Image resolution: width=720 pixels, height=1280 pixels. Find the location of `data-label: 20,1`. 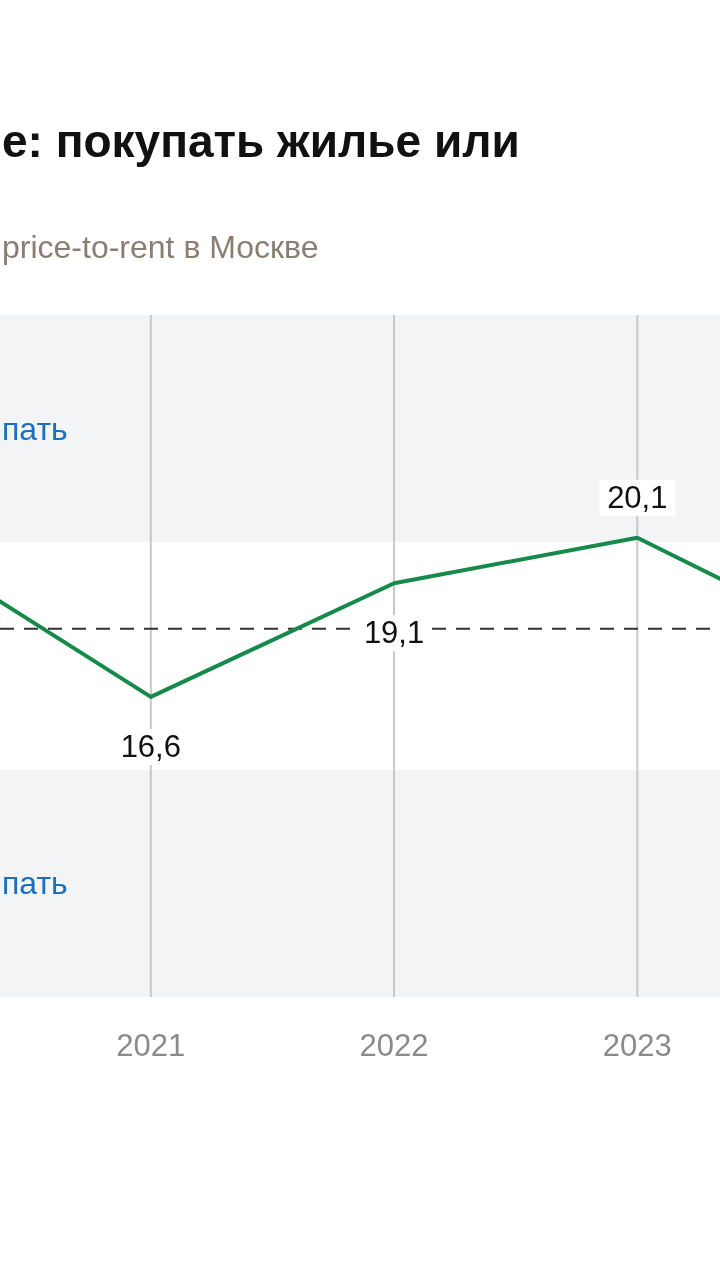

data-label: 20,1 is located at coordinates (637, 497).